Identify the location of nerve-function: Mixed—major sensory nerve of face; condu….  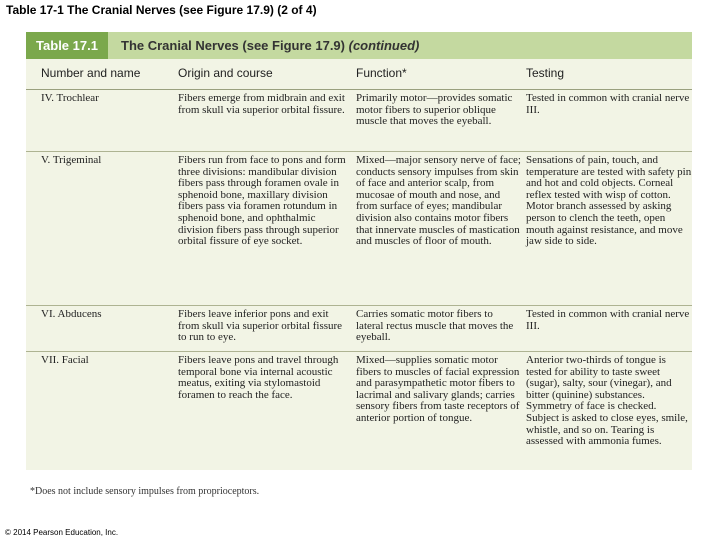
(438, 201).